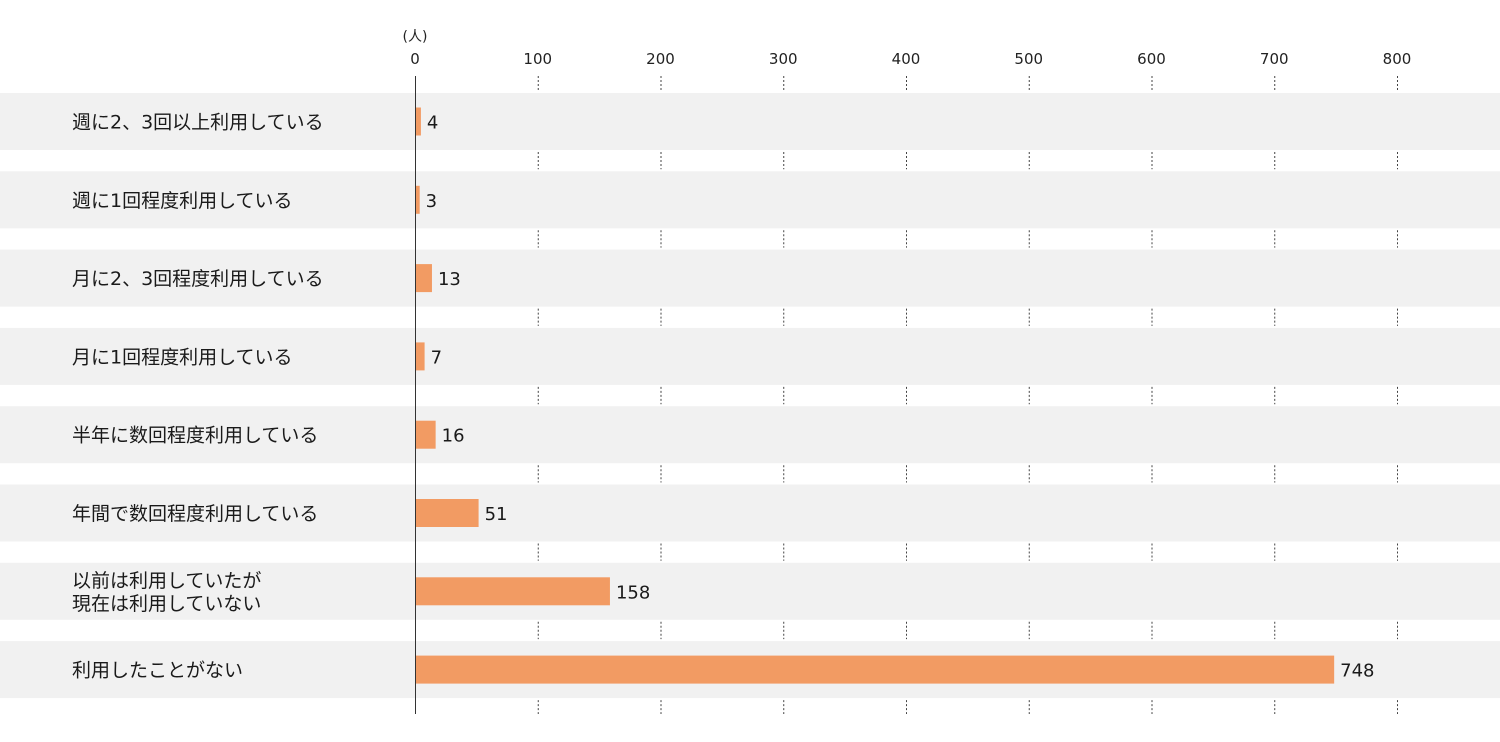 The image size is (1500, 742). What do you see at coordinates (182, 201) in the screenshot?
I see `category-label: 週に1回程度利用している` at bounding box center [182, 201].